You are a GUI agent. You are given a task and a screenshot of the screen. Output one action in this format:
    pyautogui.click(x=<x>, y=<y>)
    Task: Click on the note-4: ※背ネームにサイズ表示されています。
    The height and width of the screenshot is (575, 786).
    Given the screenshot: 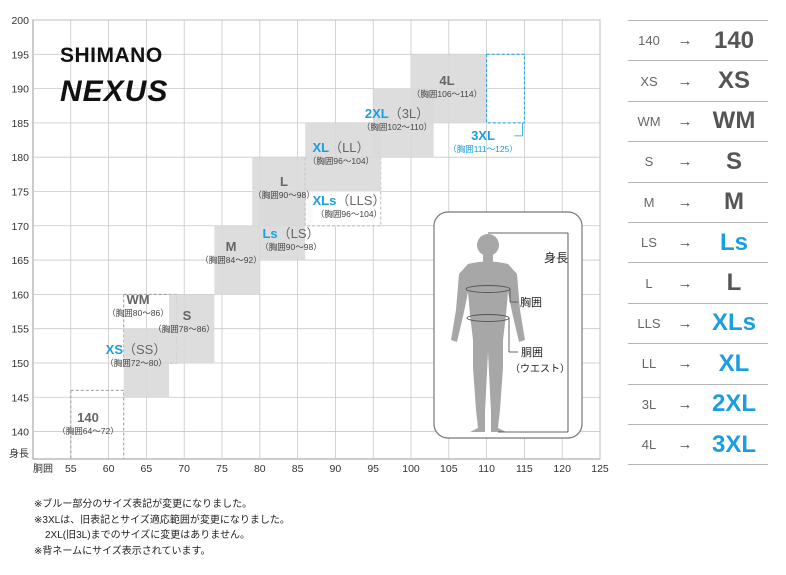 What is the action you would take?
    pyautogui.click(x=122, y=551)
    